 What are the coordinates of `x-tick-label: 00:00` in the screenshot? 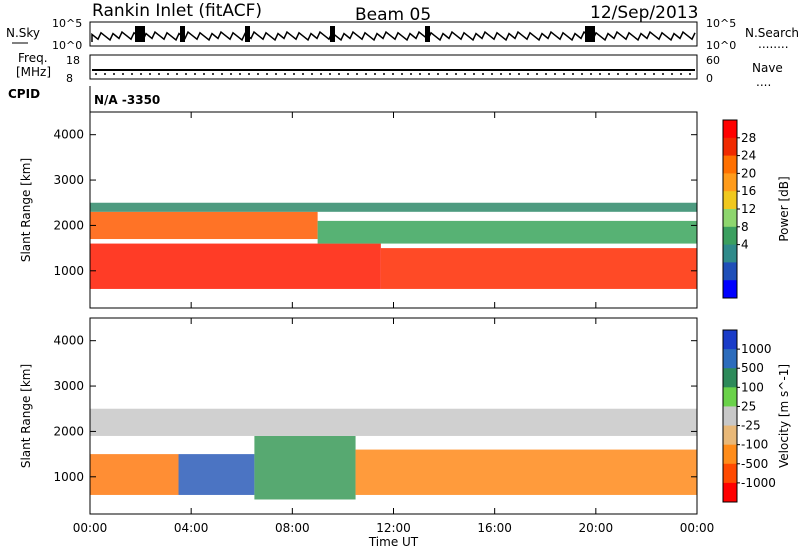 It's located at (697, 528).